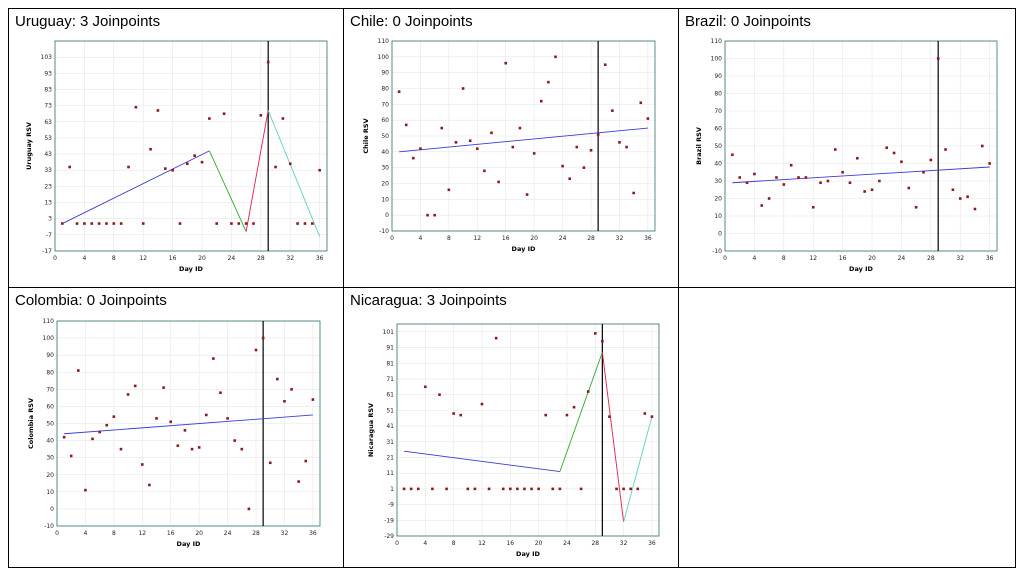 This screenshot has width=1024, height=576. What do you see at coordinates (389, 520) in the screenshot?
I see `y-tick-label: -19` at bounding box center [389, 520].